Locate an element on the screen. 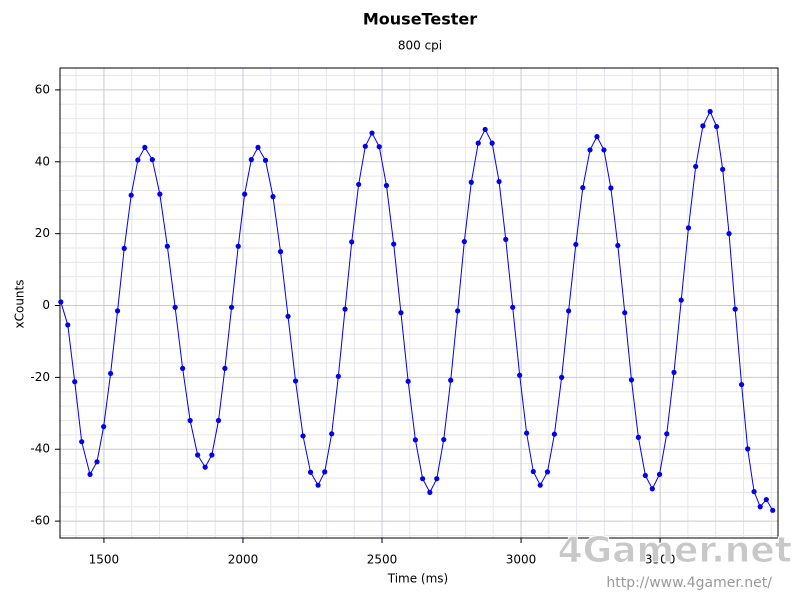 The height and width of the screenshot is (600, 800). y-tick-label: 20 is located at coordinates (42, 233).